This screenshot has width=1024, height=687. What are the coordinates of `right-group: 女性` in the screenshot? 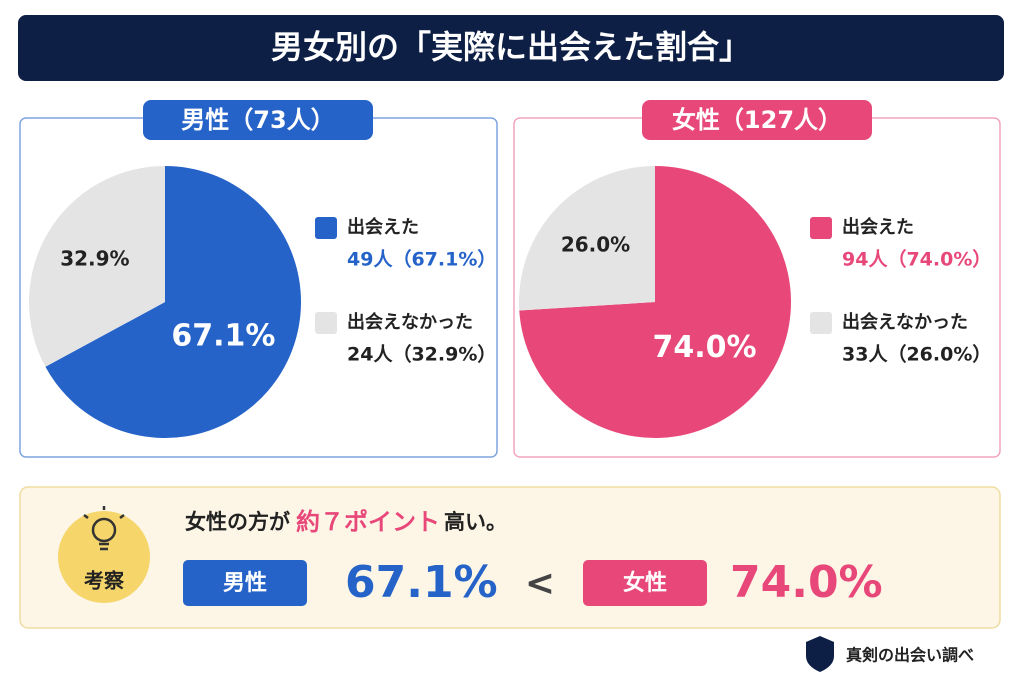 It's located at (645, 583).